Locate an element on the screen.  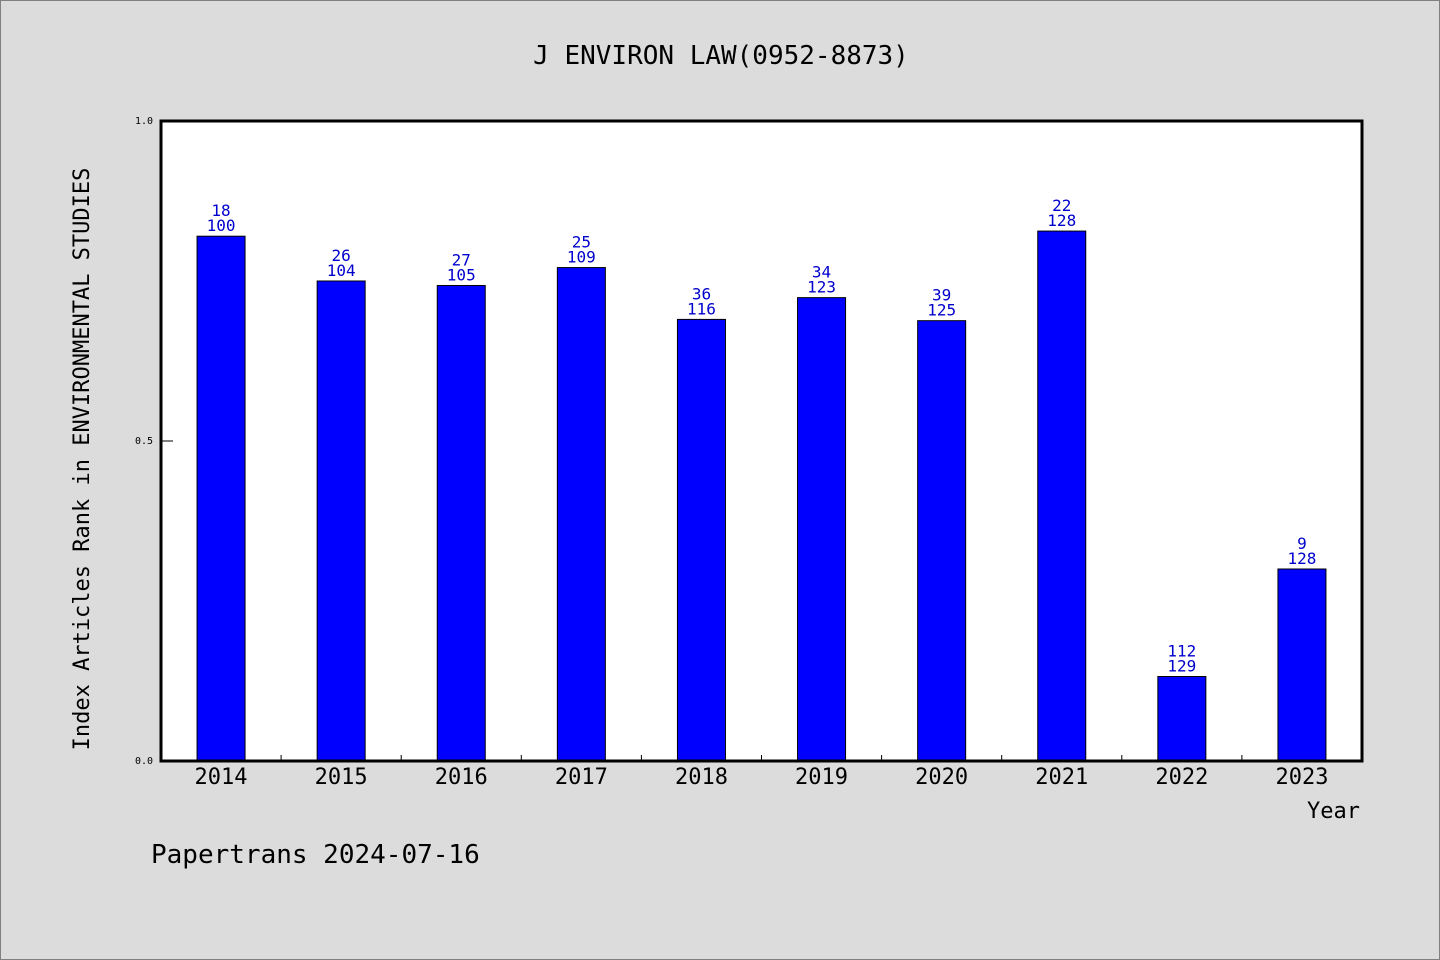
bar-total-label: 116 is located at coordinates (701, 308).